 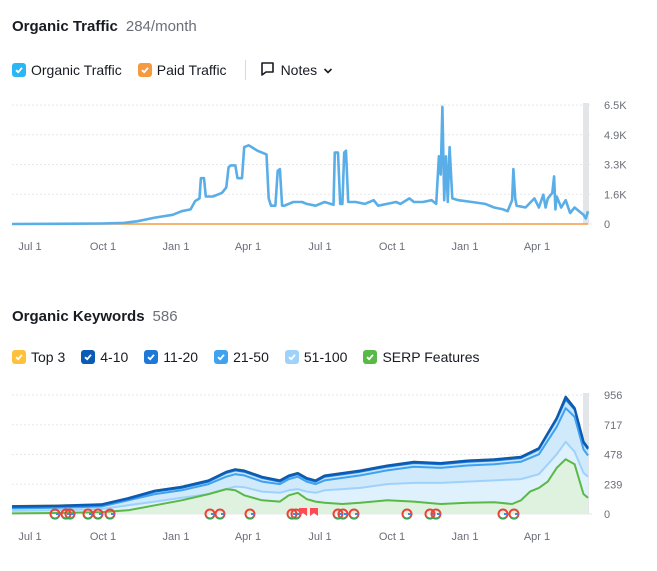 What do you see at coordinates (165, 316) in the screenshot?
I see `organic-keywords-value: 586` at bounding box center [165, 316].